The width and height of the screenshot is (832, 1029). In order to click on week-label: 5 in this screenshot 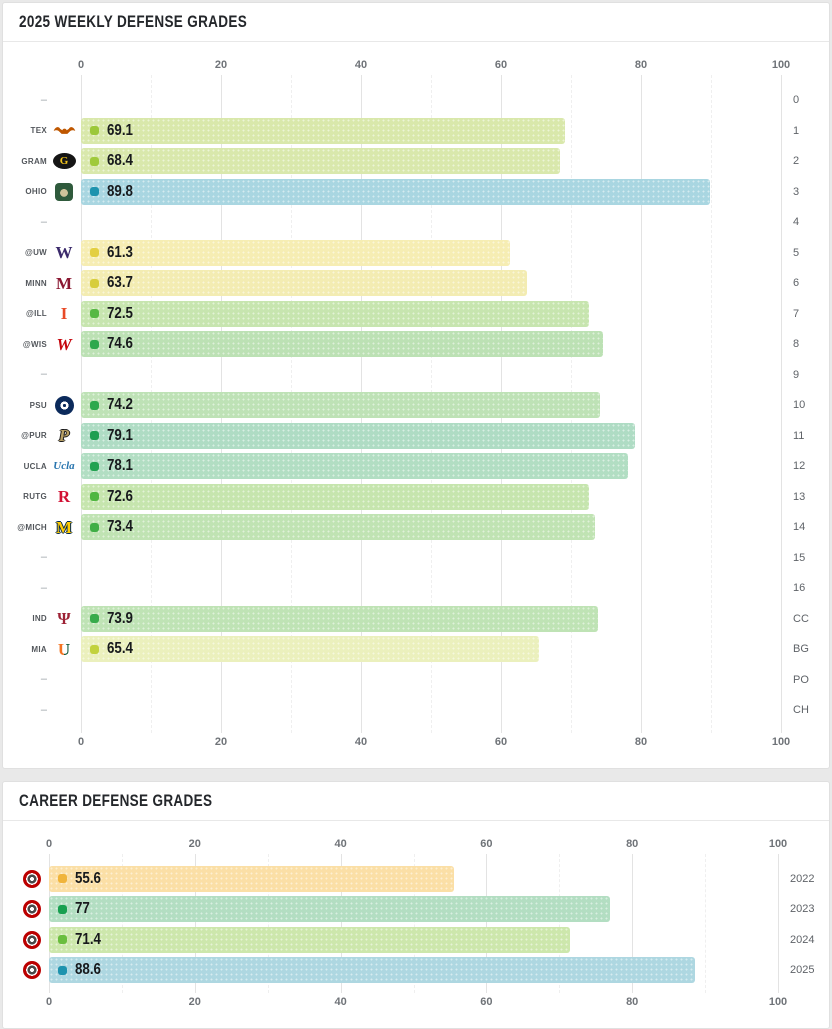, I will do `click(796, 252)`.